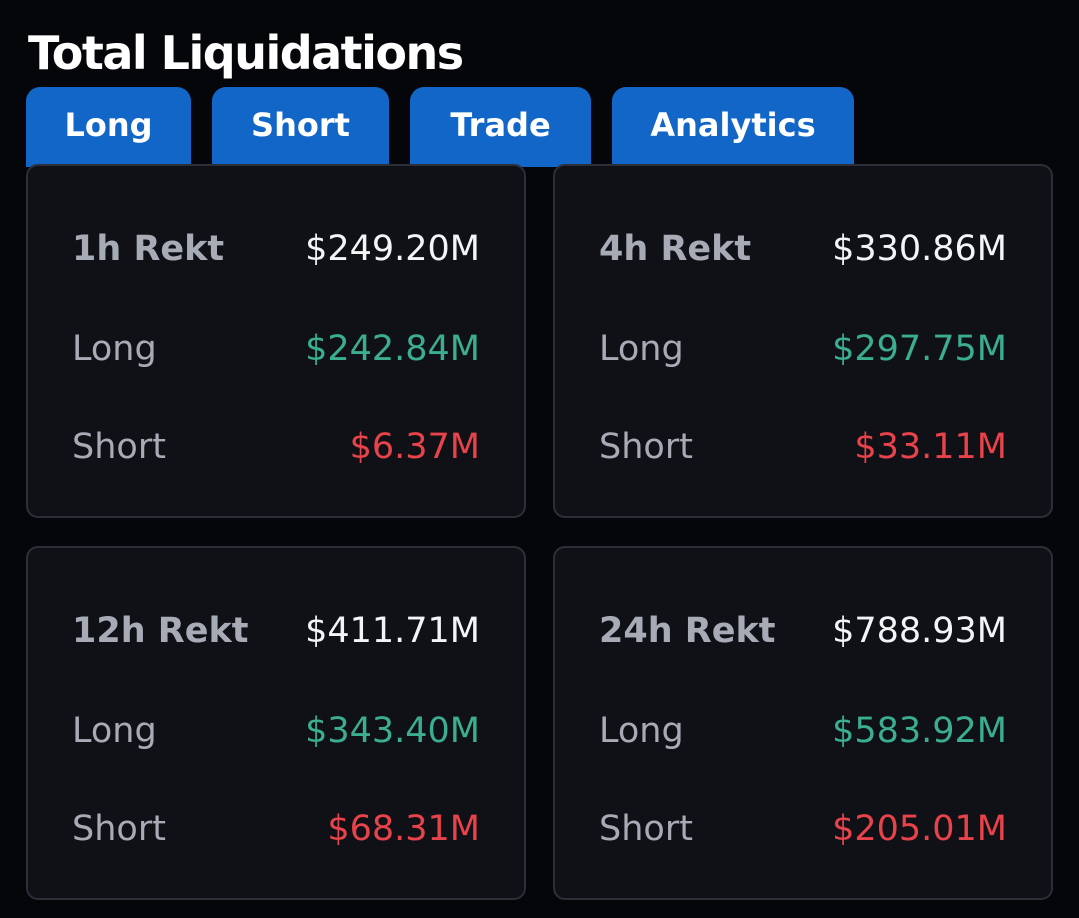  What do you see at coordinates (392, 631) in the screenshot?
I see `total-value: $411.71M` at bounding box center [392, 631].